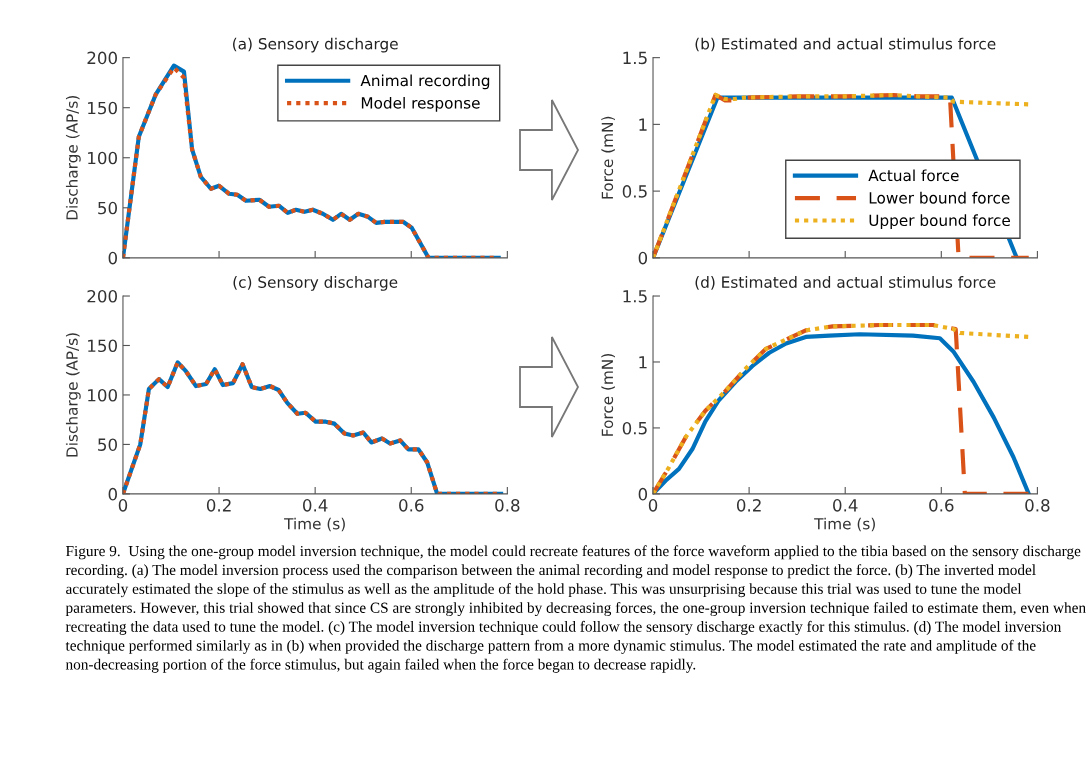  I want to click on legend-label: Upper bound force, so click(939, 222).